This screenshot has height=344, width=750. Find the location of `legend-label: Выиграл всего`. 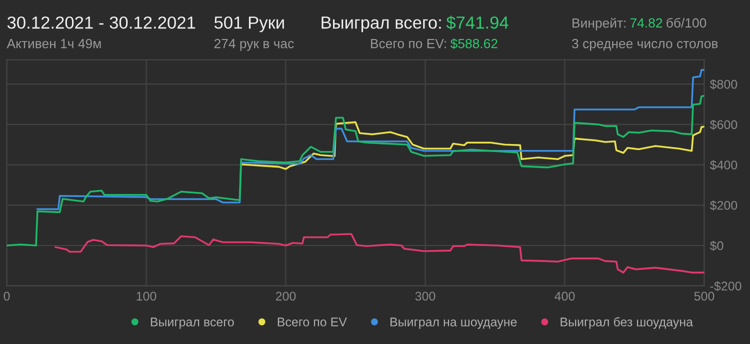

legend-label: Выиграл всего is located at coordinates (192, 323).